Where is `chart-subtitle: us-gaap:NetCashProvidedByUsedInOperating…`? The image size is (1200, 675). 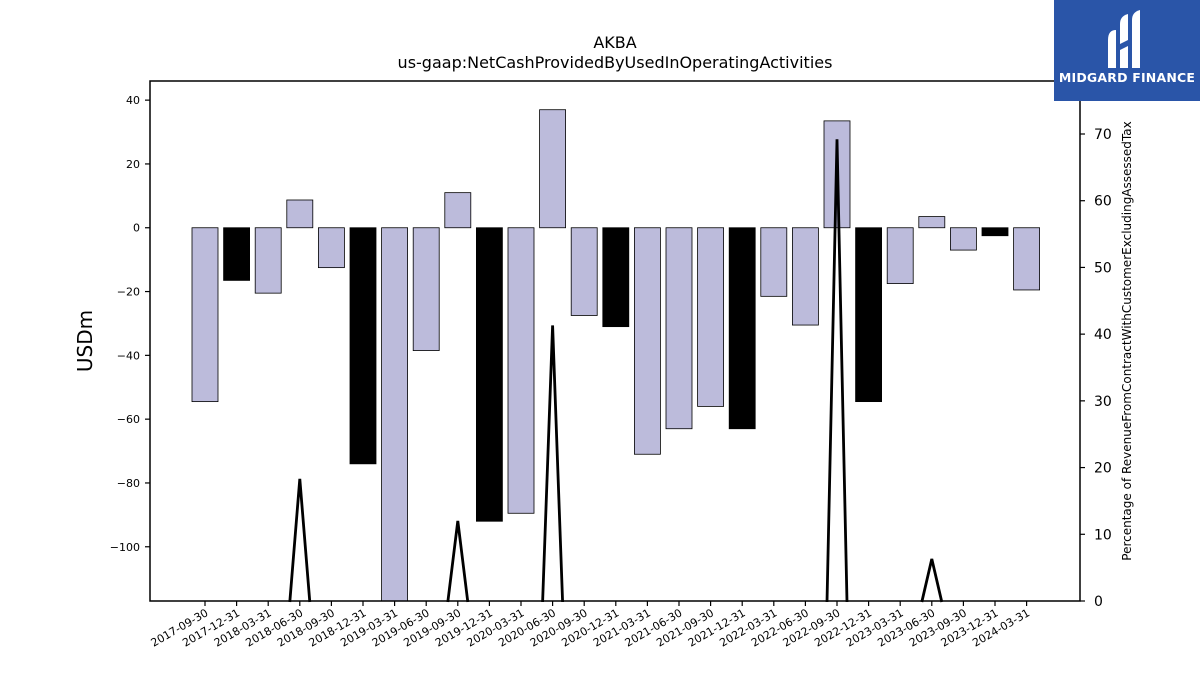 chart-subtitle: us-gaap:NetCashProvidedByUsedInOperating… is located at coordinates (615, 62).